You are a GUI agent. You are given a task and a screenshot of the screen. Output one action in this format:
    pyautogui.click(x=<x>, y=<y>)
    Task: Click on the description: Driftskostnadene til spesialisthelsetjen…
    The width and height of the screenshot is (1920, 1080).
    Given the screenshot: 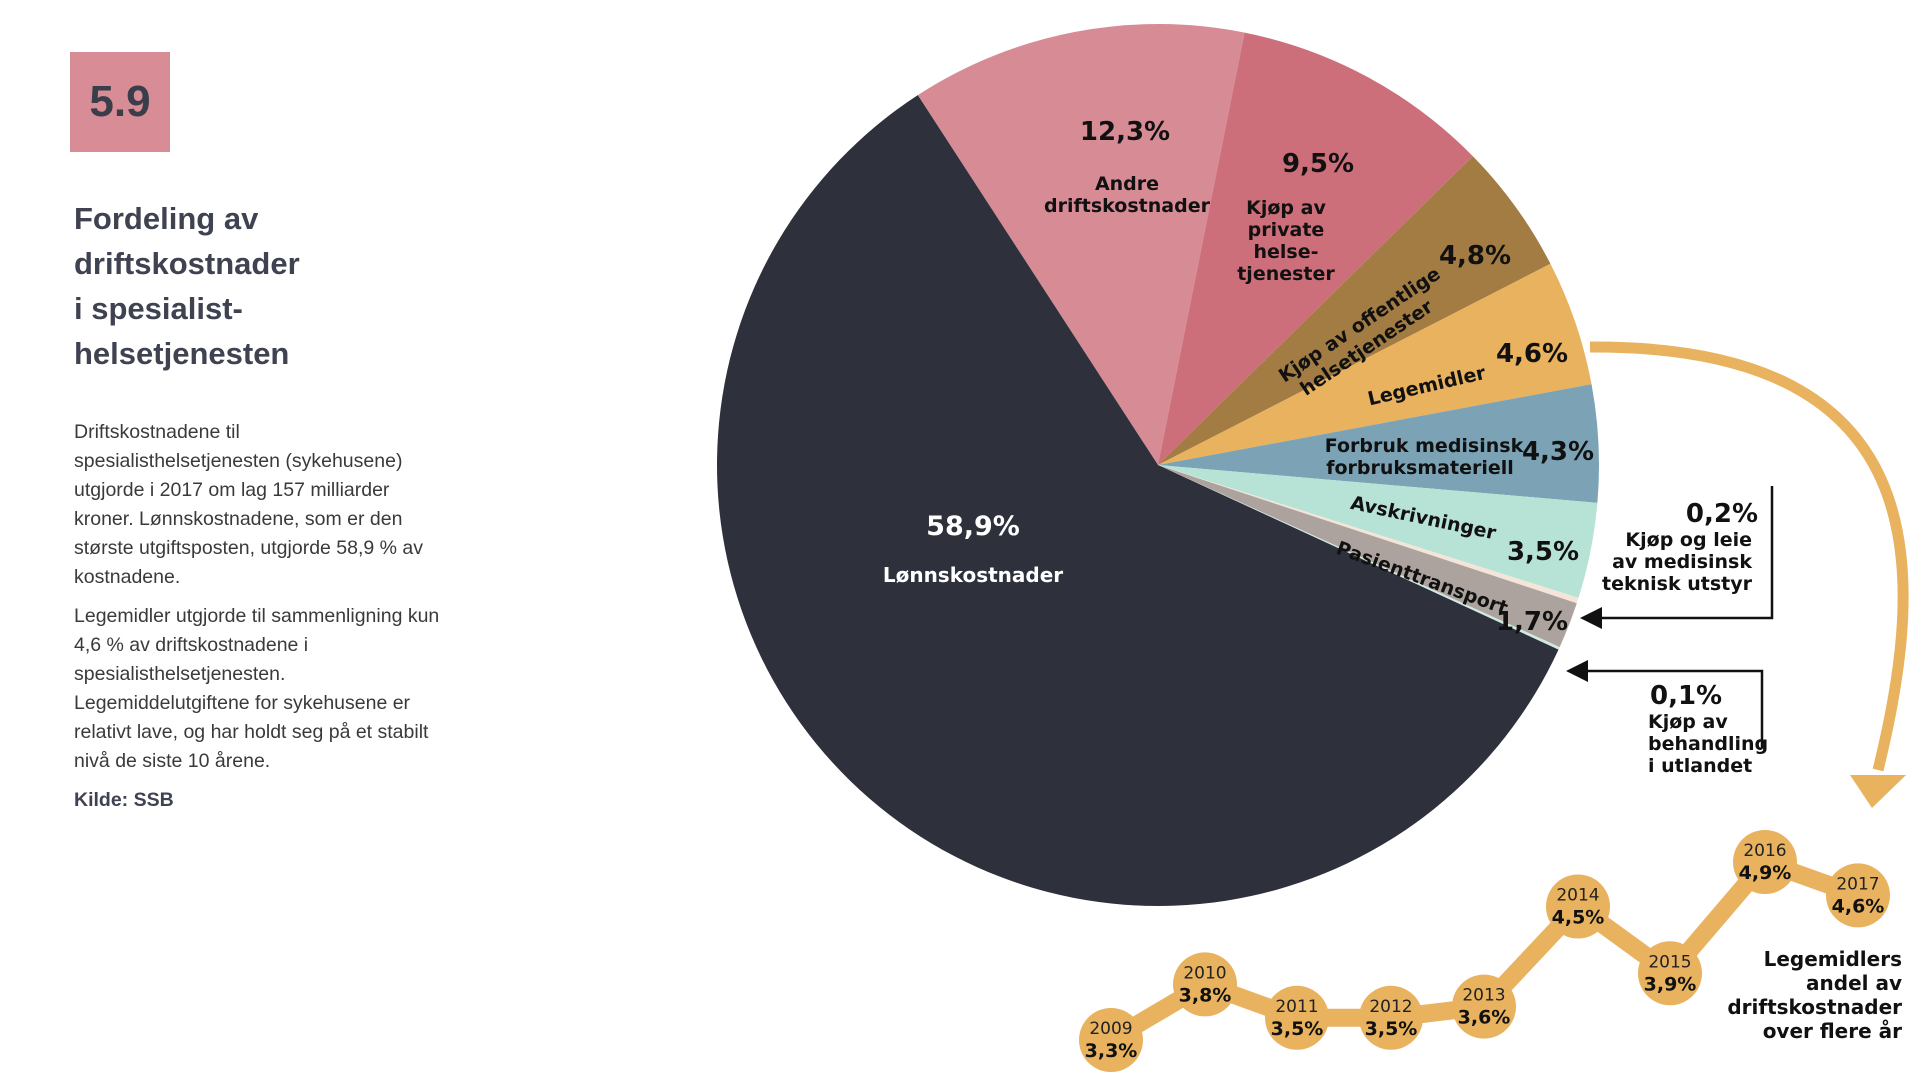 What is the action you would take?
    pyautogui.click(x=259, y=616)
    